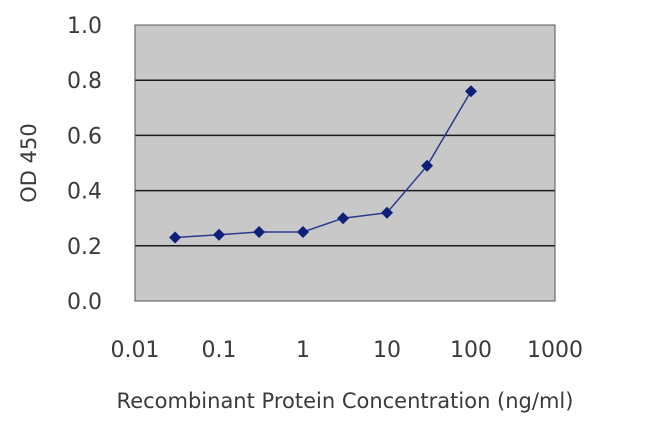 The image size is (650, 432). I want to click on x-tick-label: 10, so click(387, 350).